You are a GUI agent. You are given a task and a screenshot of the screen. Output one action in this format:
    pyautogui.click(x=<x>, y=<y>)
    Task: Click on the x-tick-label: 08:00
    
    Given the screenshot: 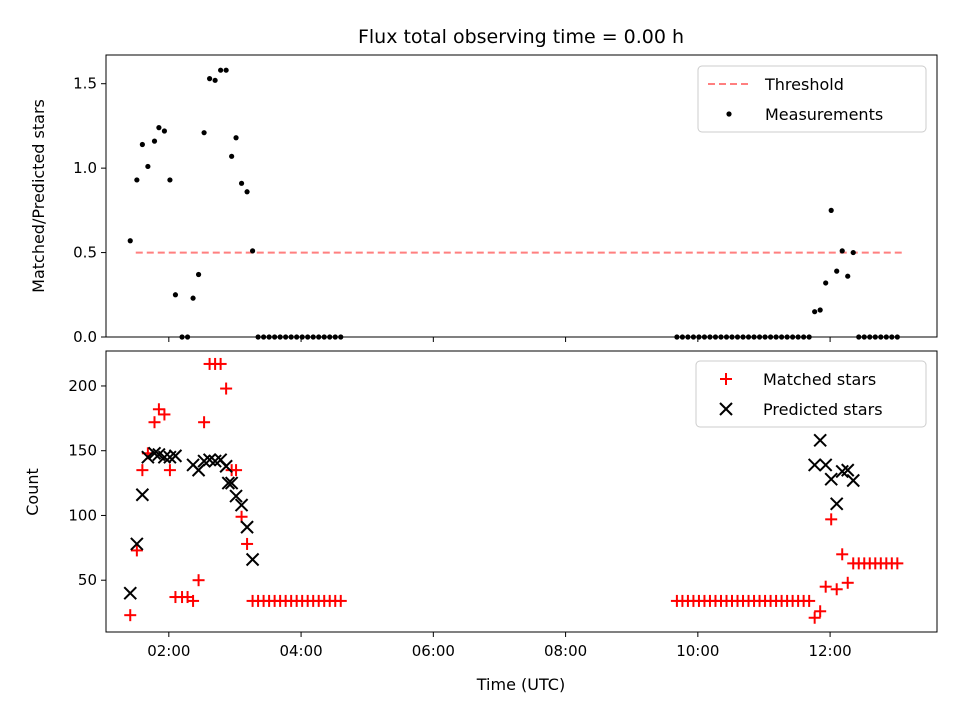 What is the action you would take?
    pyautogui.click(x=565, y=651)
    